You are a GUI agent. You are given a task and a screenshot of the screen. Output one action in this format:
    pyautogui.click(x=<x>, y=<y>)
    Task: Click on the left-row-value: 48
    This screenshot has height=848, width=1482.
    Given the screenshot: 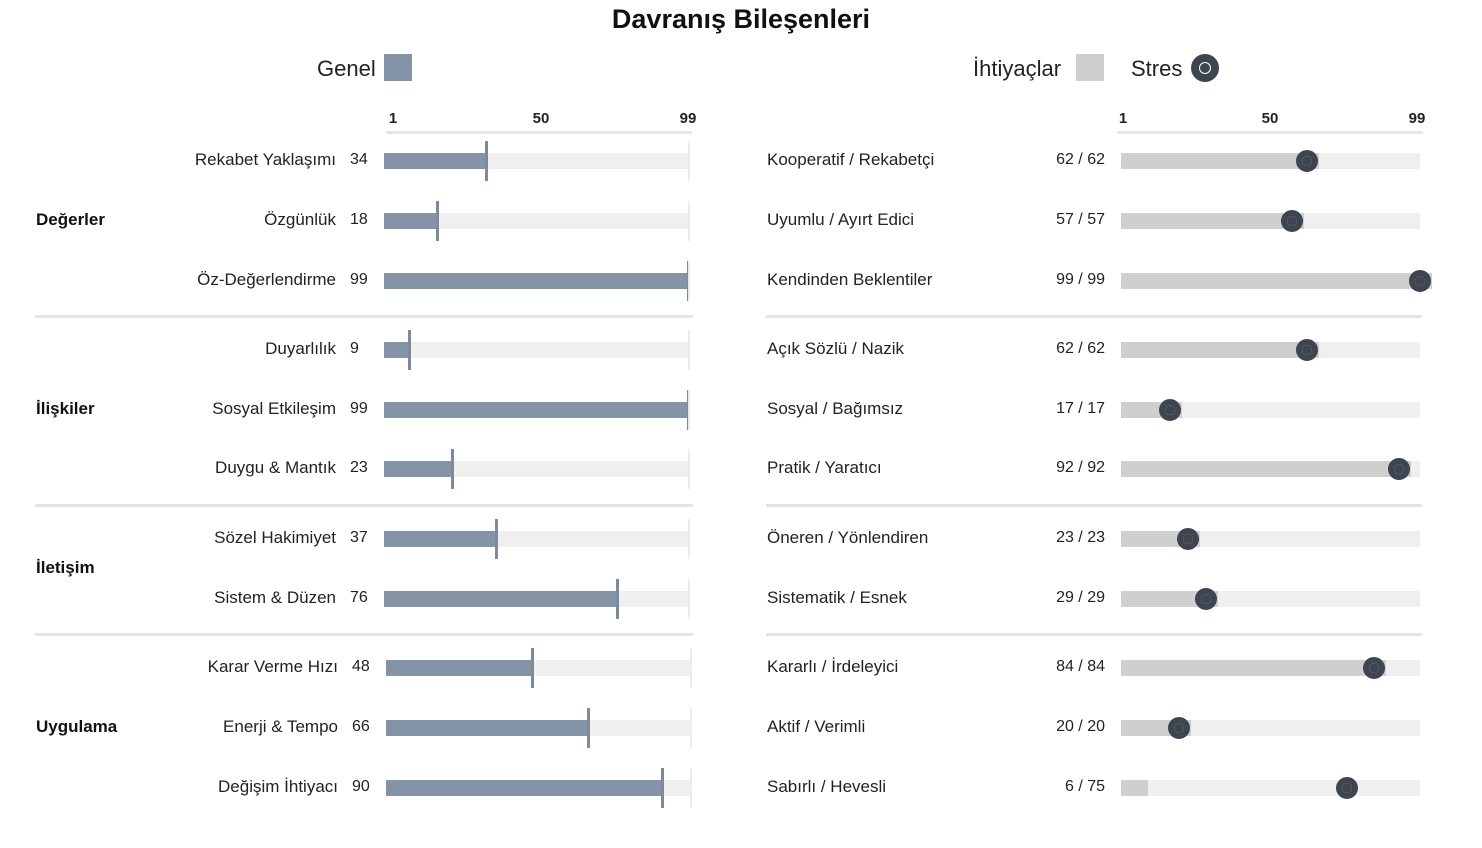 What is the action you would take?
    pyautogui.click(x=361, y=666)
    